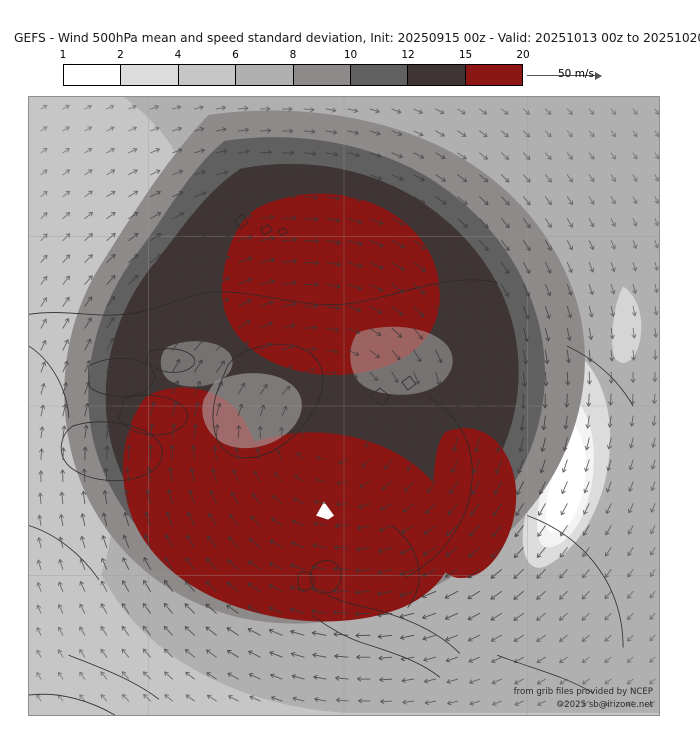 This screenshot has width=700, height=748. What do you see at coordinates (63, 55) in the screenshot?
I see `colorbar-tick-0: 1` at bounding box center [63, 55].